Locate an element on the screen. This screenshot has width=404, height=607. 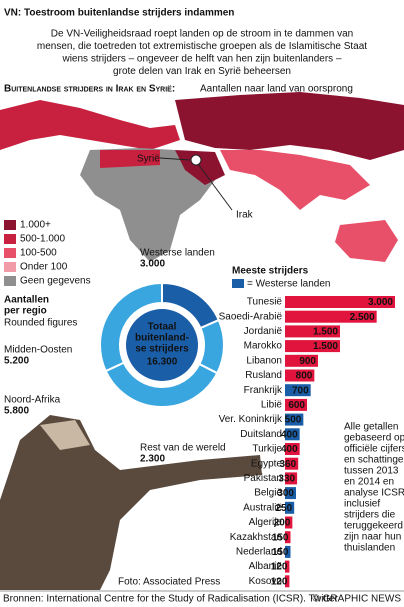
map-label: Syrië is located at coordinates (148, 159).